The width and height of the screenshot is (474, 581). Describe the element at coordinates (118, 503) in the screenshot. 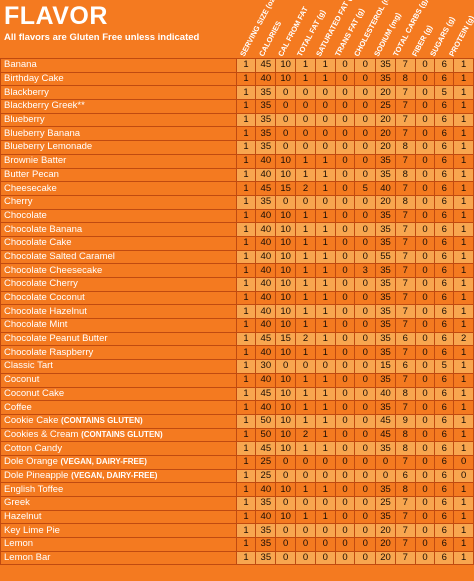

I see `flavor-name: Greek` at that location.